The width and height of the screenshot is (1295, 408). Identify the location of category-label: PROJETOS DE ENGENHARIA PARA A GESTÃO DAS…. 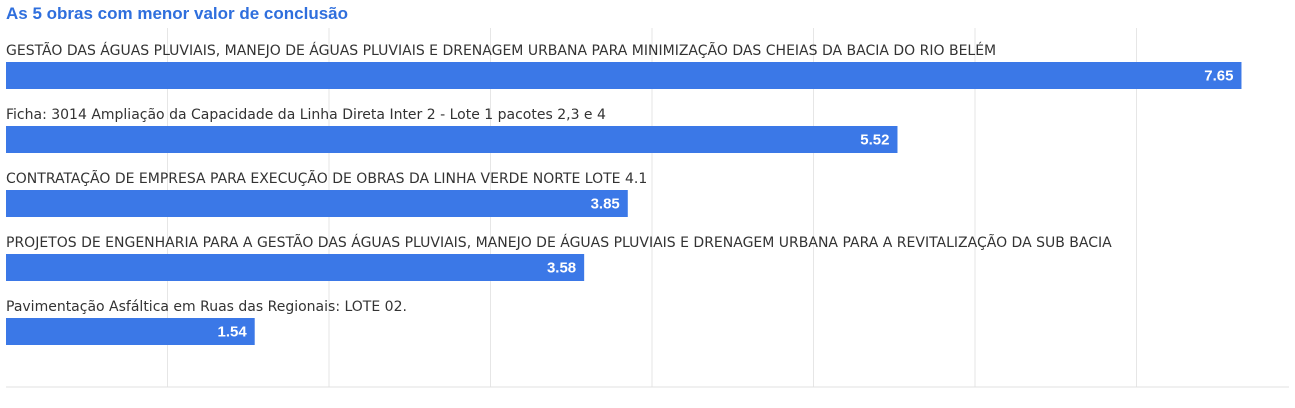
(559, 242).